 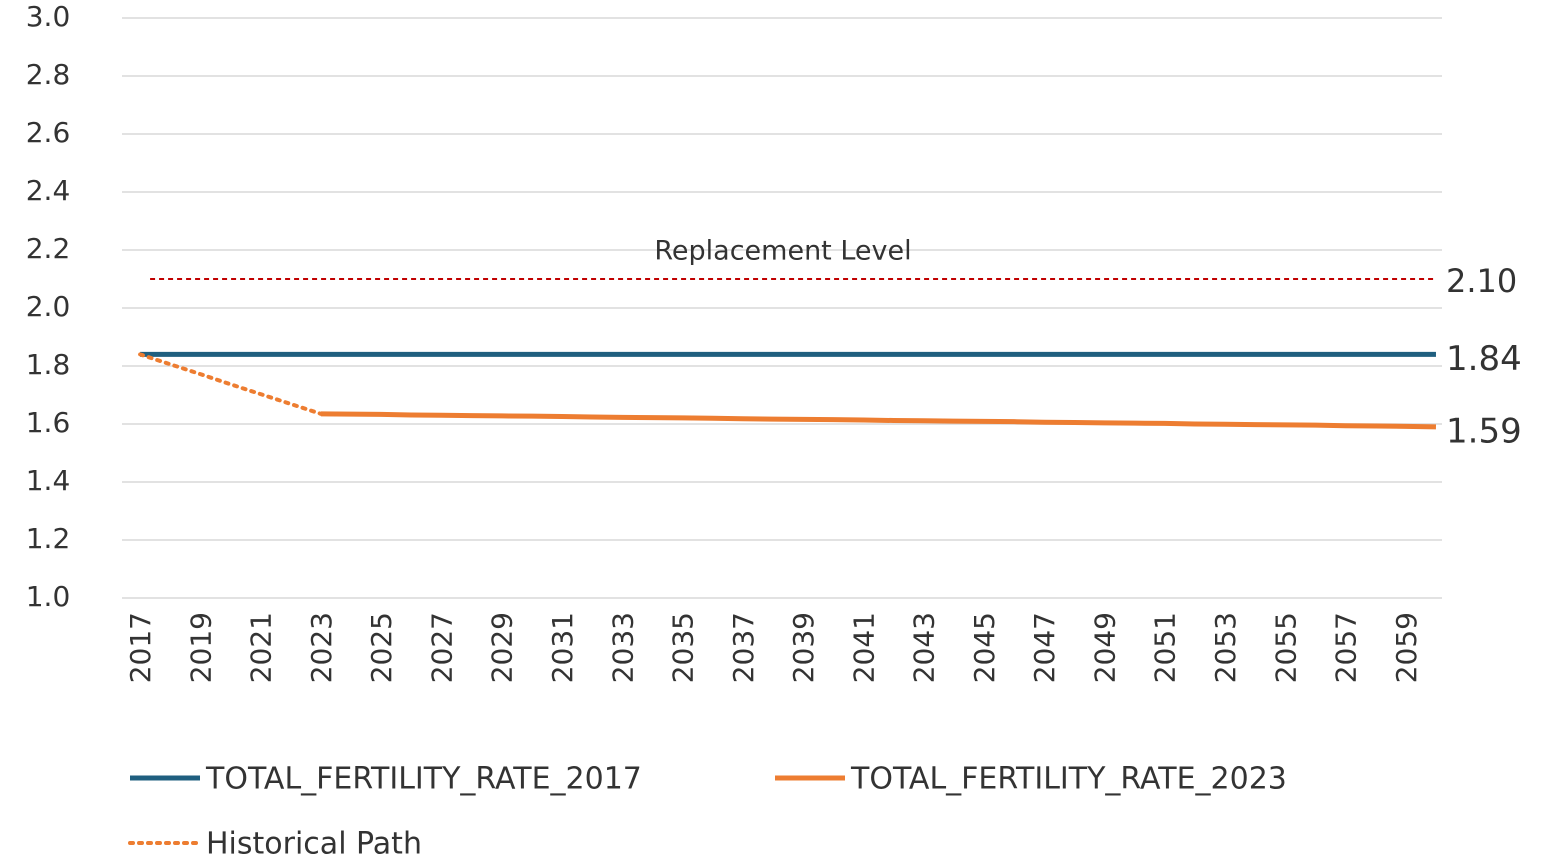 What do you see at coordinates (1346, 647) in the screenshot?
I see `x-tick-label: 2057` at bounding box center [1346, 647].